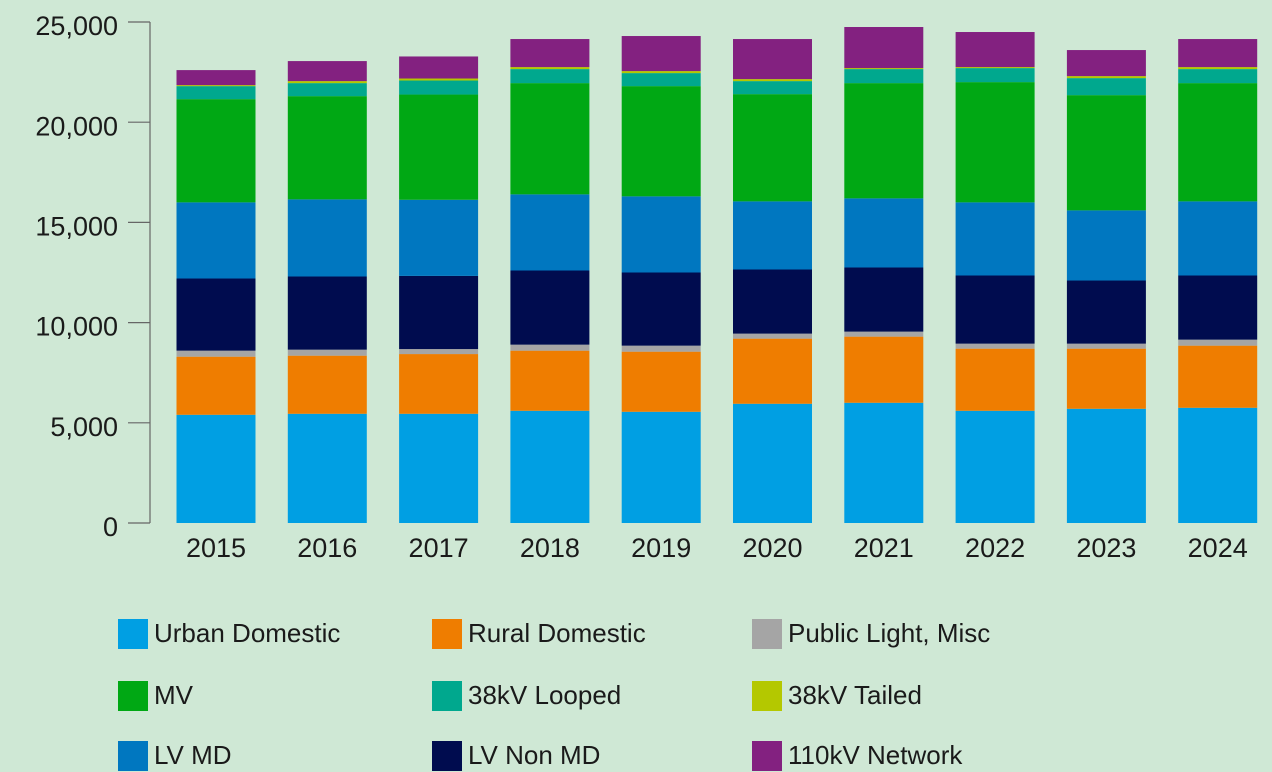  Describe the element at coordinates (661, 548) in the screenshot. I see `x-tick-label: 2019` at that location.